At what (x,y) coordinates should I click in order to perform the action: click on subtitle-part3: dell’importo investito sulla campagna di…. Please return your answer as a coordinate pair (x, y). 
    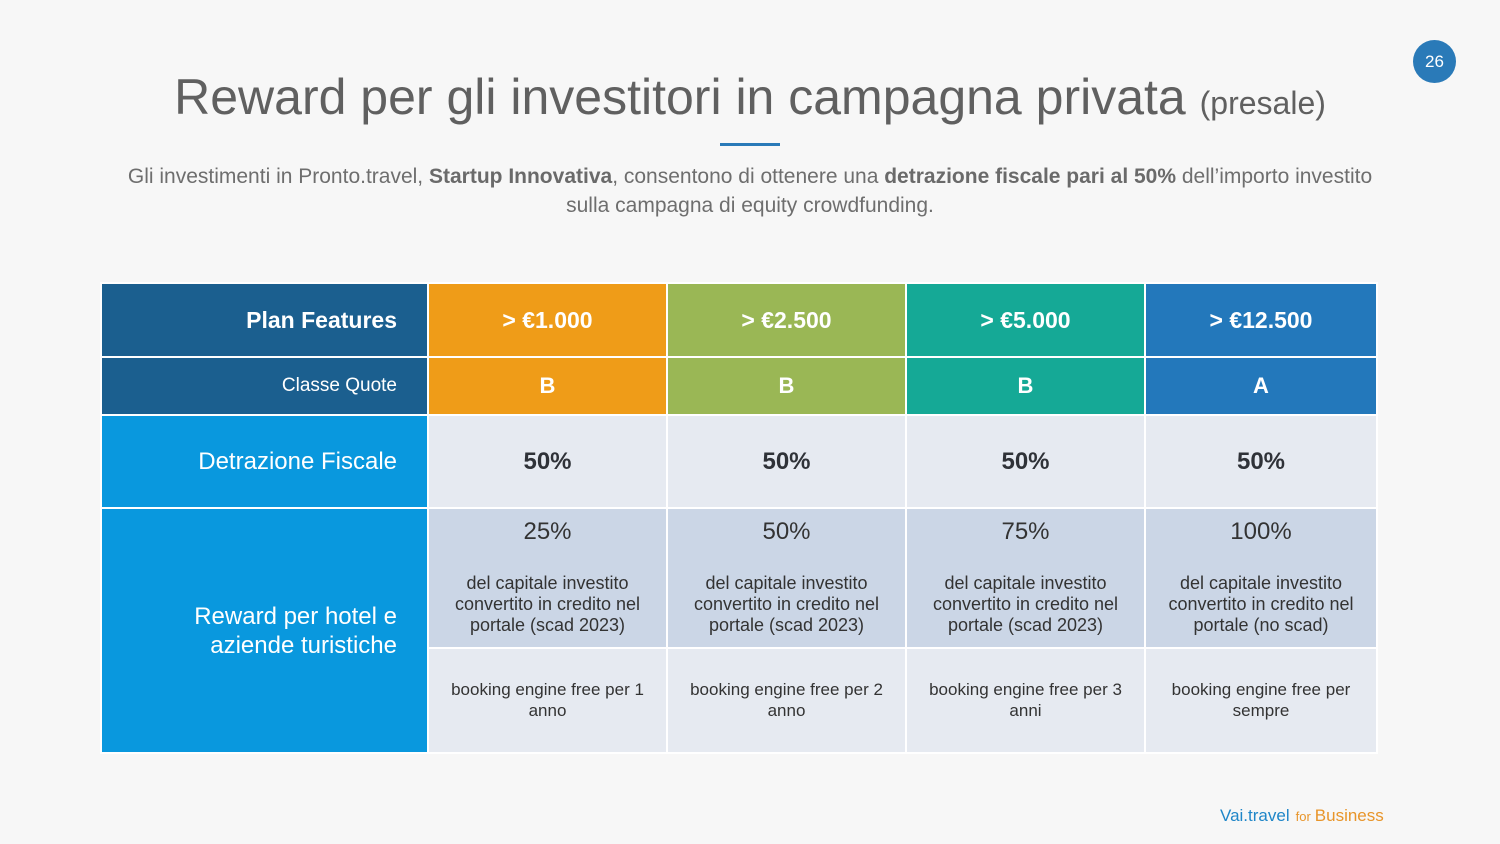
    Looking at the image, I should click on (969, 191).